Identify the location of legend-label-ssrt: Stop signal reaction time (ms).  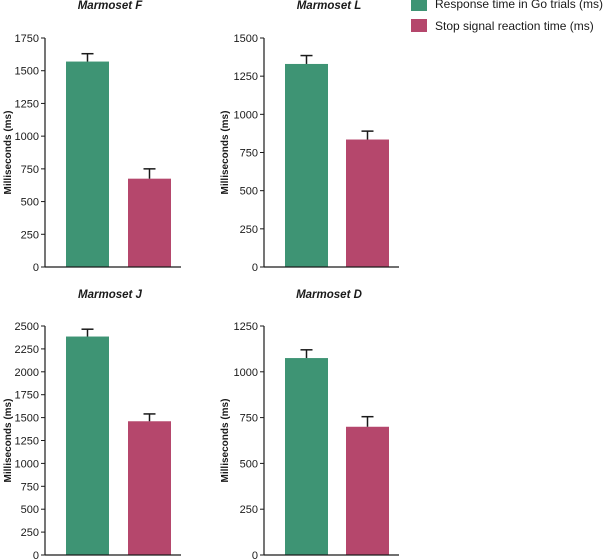
(514, 26).